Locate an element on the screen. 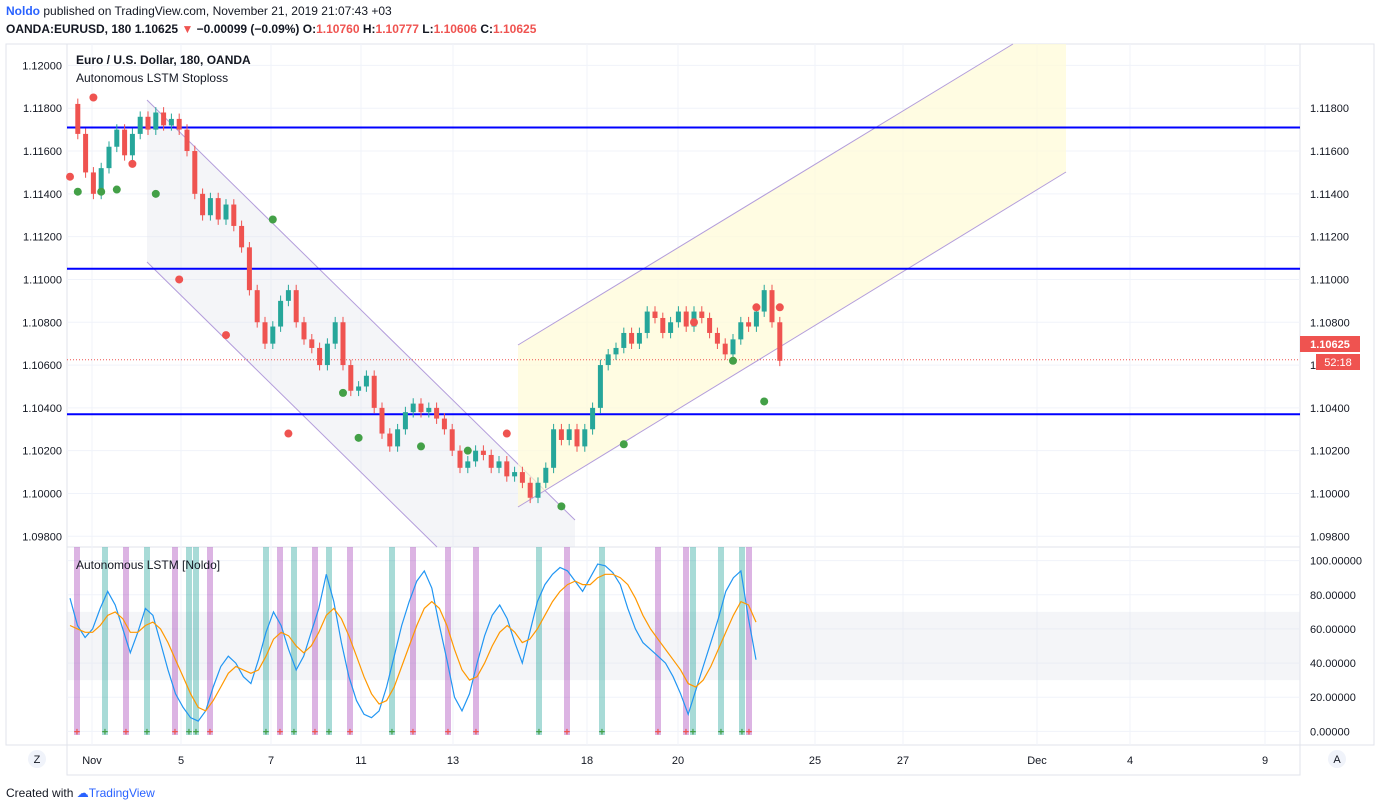 Image resolution: width=1380 pixels, height=810 pixels. left-price-tick: 1.10400 is located at coordinates (42, 409).